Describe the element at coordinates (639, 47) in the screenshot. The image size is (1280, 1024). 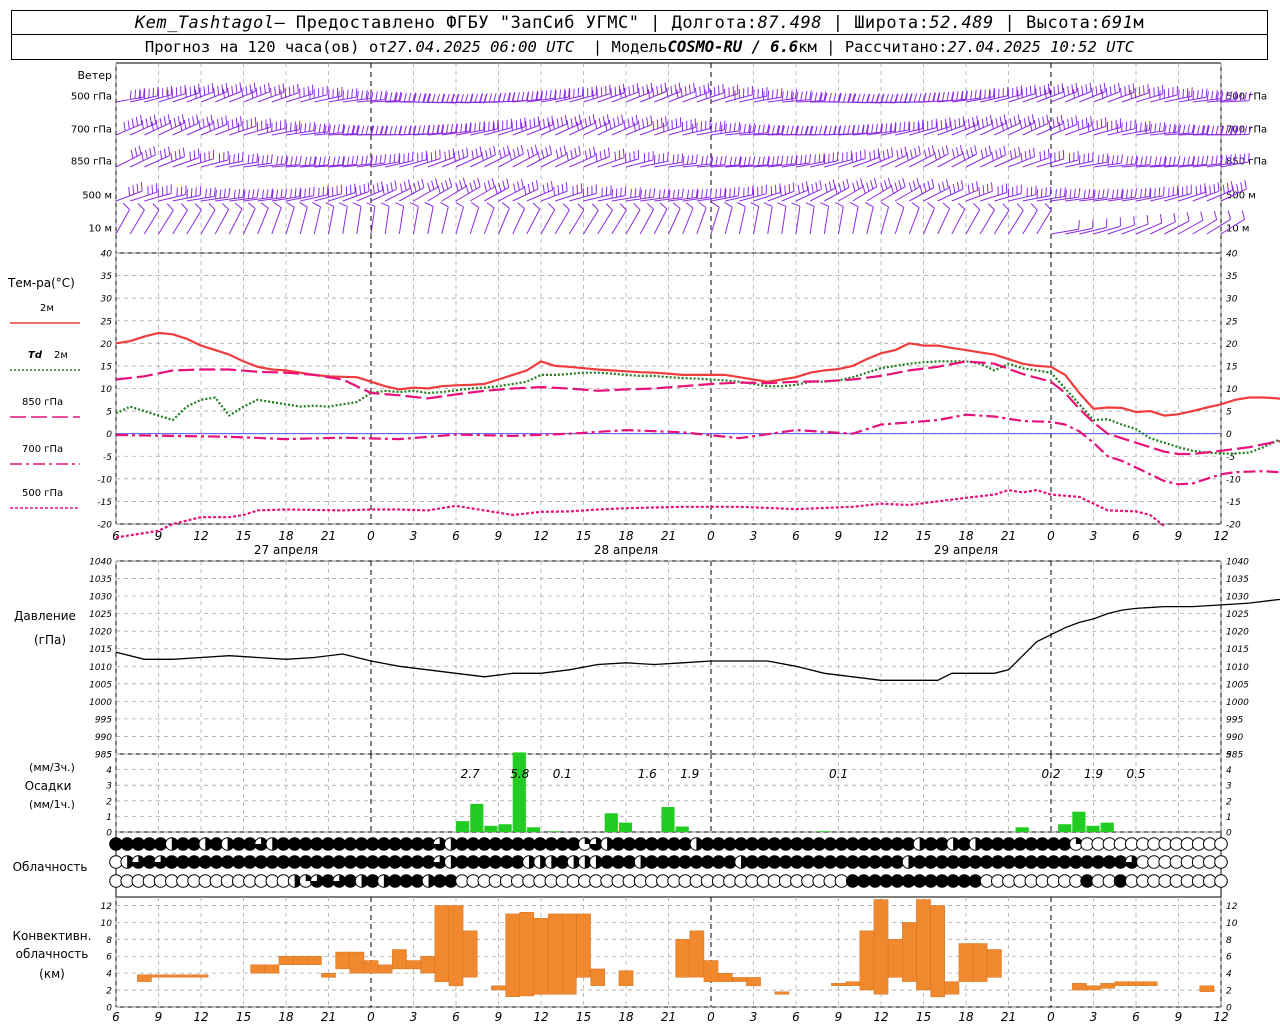
I see `model-label: Модель` at that location.